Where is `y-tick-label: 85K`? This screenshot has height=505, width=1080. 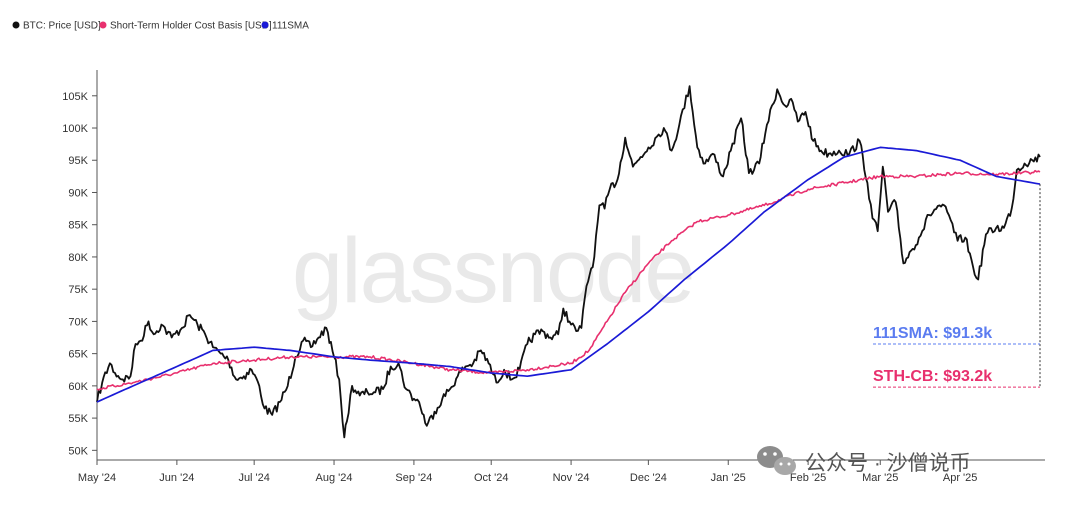 y-tick-label: 85K is located at coordinates (78, 226).